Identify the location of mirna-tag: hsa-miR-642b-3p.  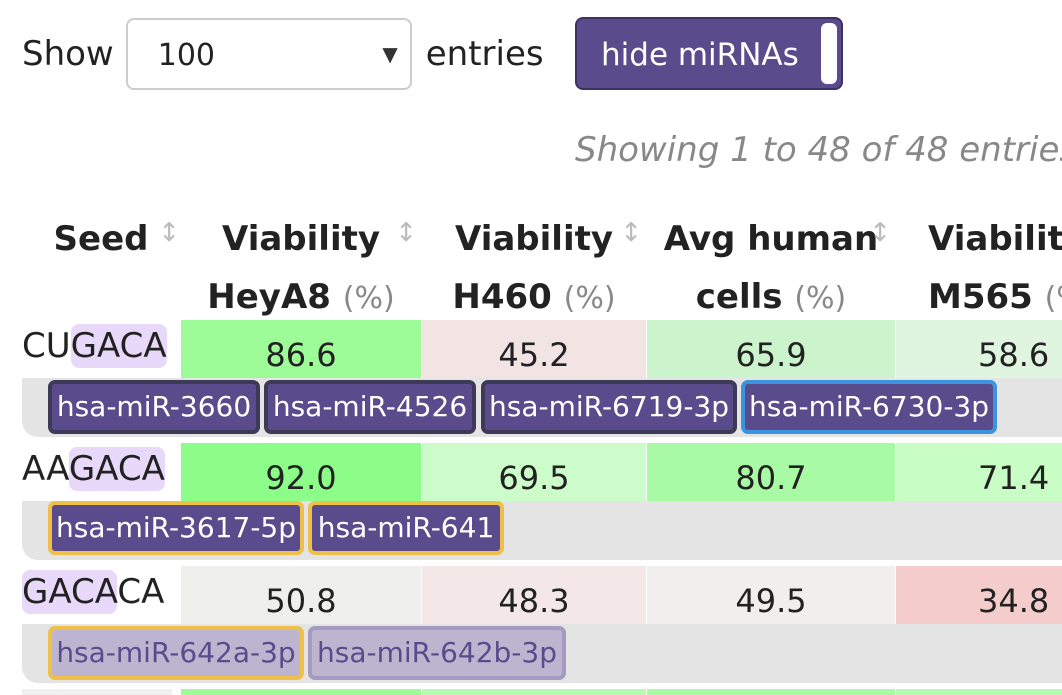
(437, 653).